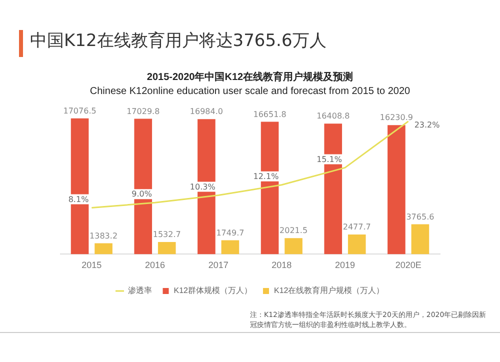 The width and height of the screenshot is (500, 362). What do you see at coordinates (408, 265) in the screenshot?
I see `x-tick-label: 2020E` at bounding box center [408, 265].